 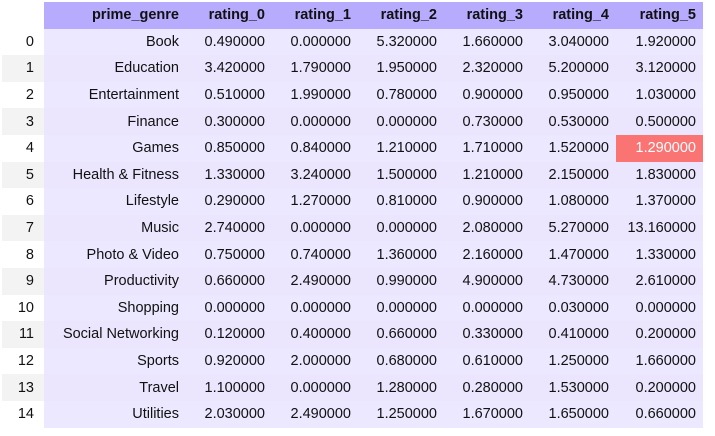 What do you see at coordinates (315, 254) in the screenshot?
I see `table-cell-rating-1: 0.740000` at bounding box center [315, 254].